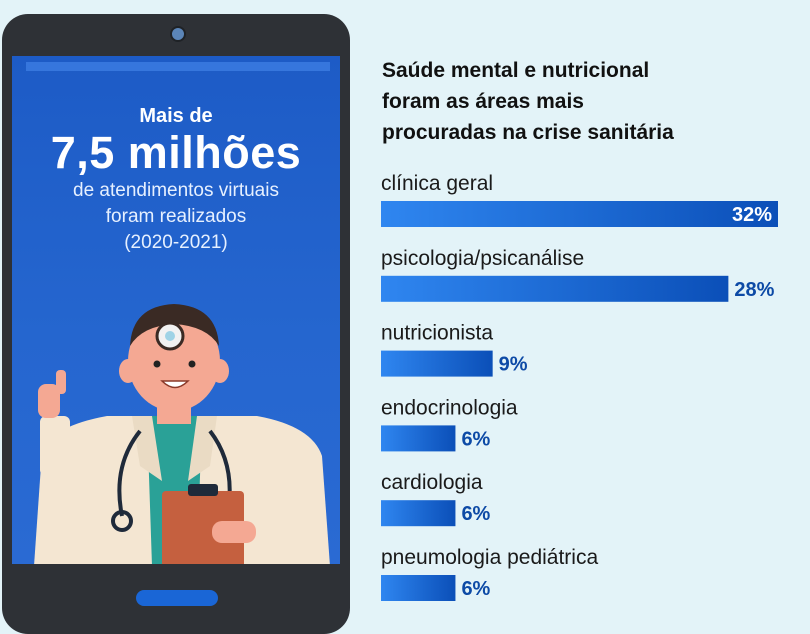  I want to click on value-label: 9%, so click(513, 365).